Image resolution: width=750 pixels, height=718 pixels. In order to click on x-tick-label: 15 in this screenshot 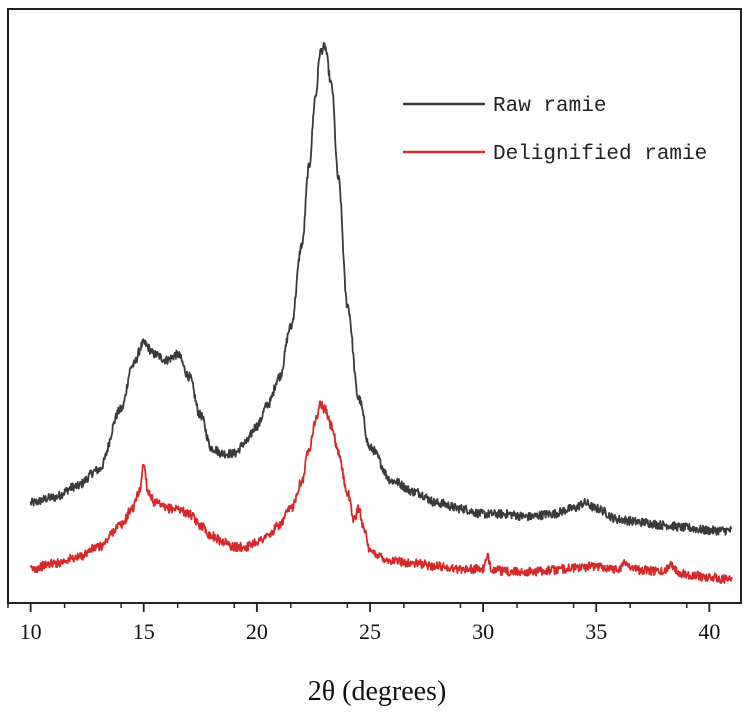, I will do `click(144, 631)`.